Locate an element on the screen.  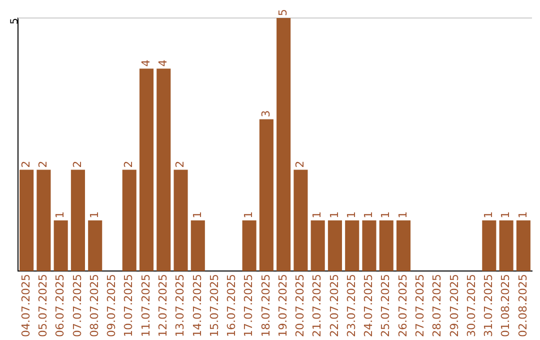
x-tick-label: 30.07.2025 is located at coordinates (471, 306).